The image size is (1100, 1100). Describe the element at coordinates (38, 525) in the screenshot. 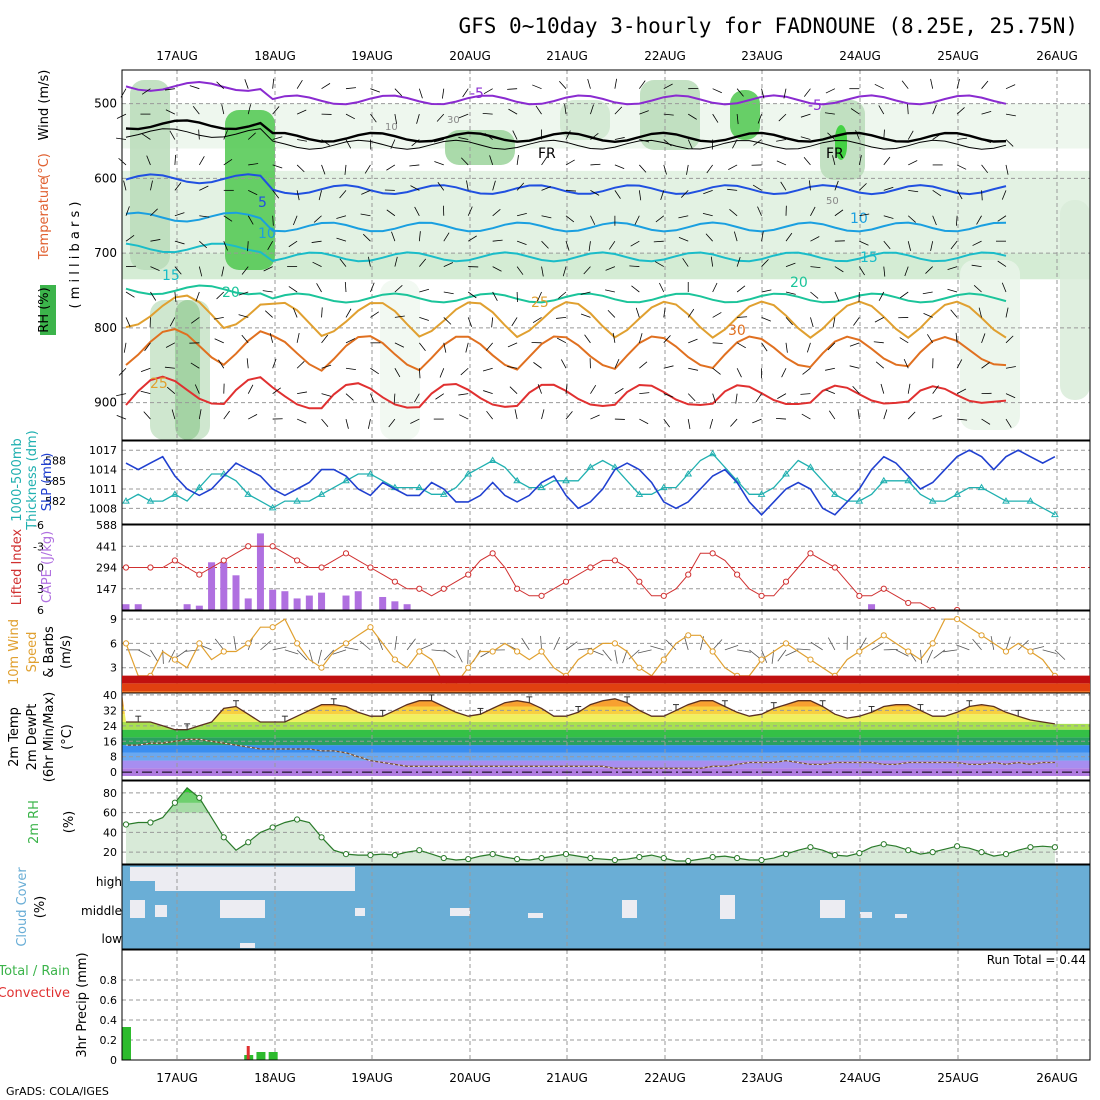

I see `li-tick: -6` at that location.